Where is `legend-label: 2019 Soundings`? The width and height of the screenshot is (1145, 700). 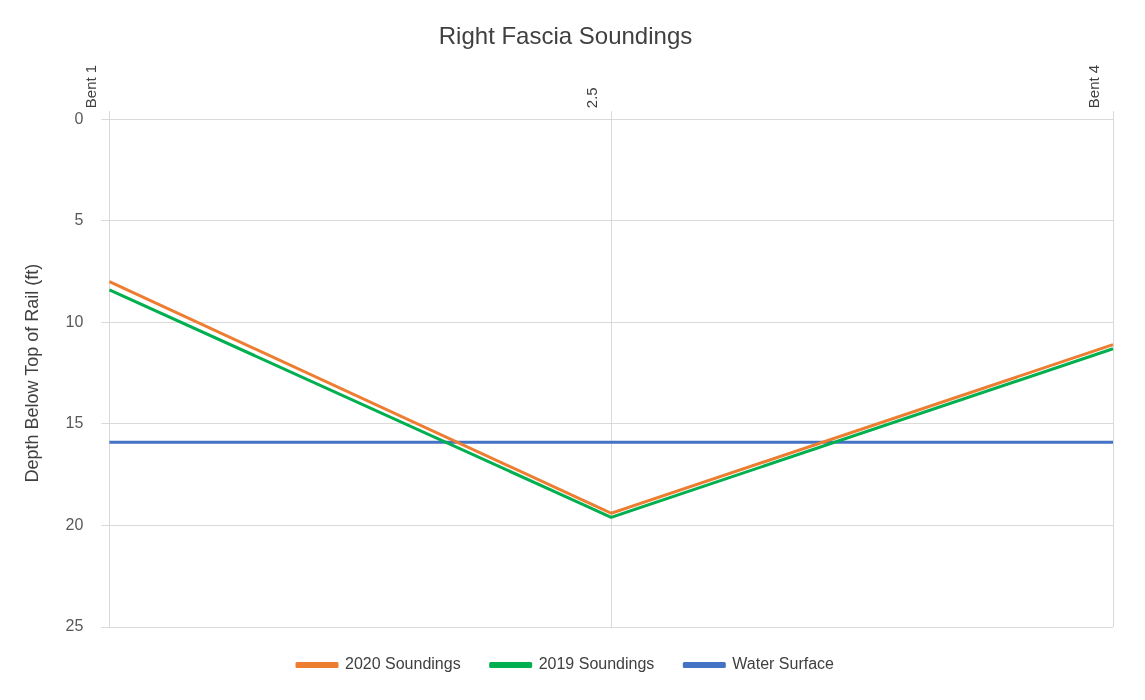 legend-label: 2019 Soundings is located at coordinates (596, 664).